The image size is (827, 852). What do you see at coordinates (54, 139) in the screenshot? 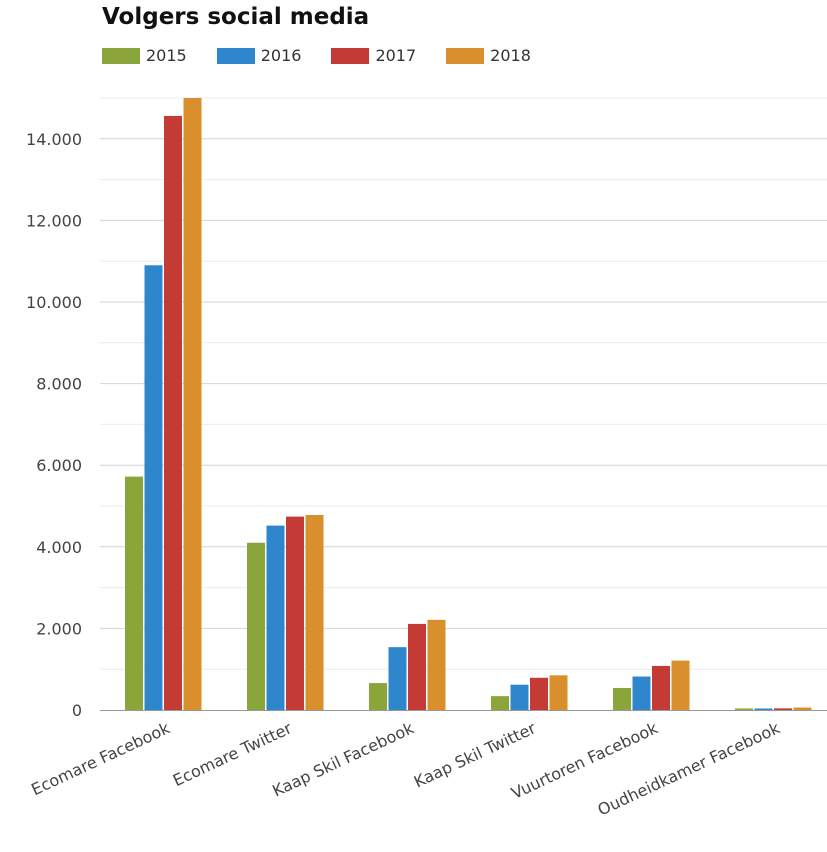
I see `y-tick-label: 14.000` at bounding box center [54, 139].